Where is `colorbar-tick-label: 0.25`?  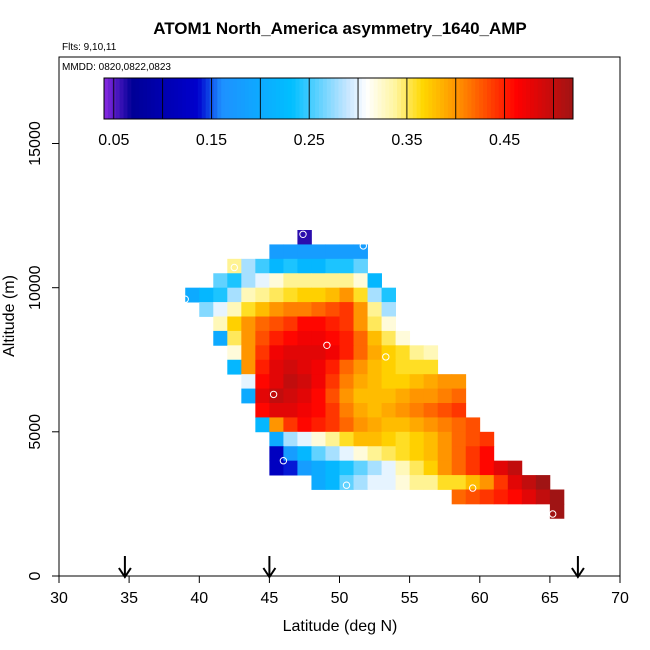 colorbar-tick-label: 0.25 is located at coordinates (309, 140).